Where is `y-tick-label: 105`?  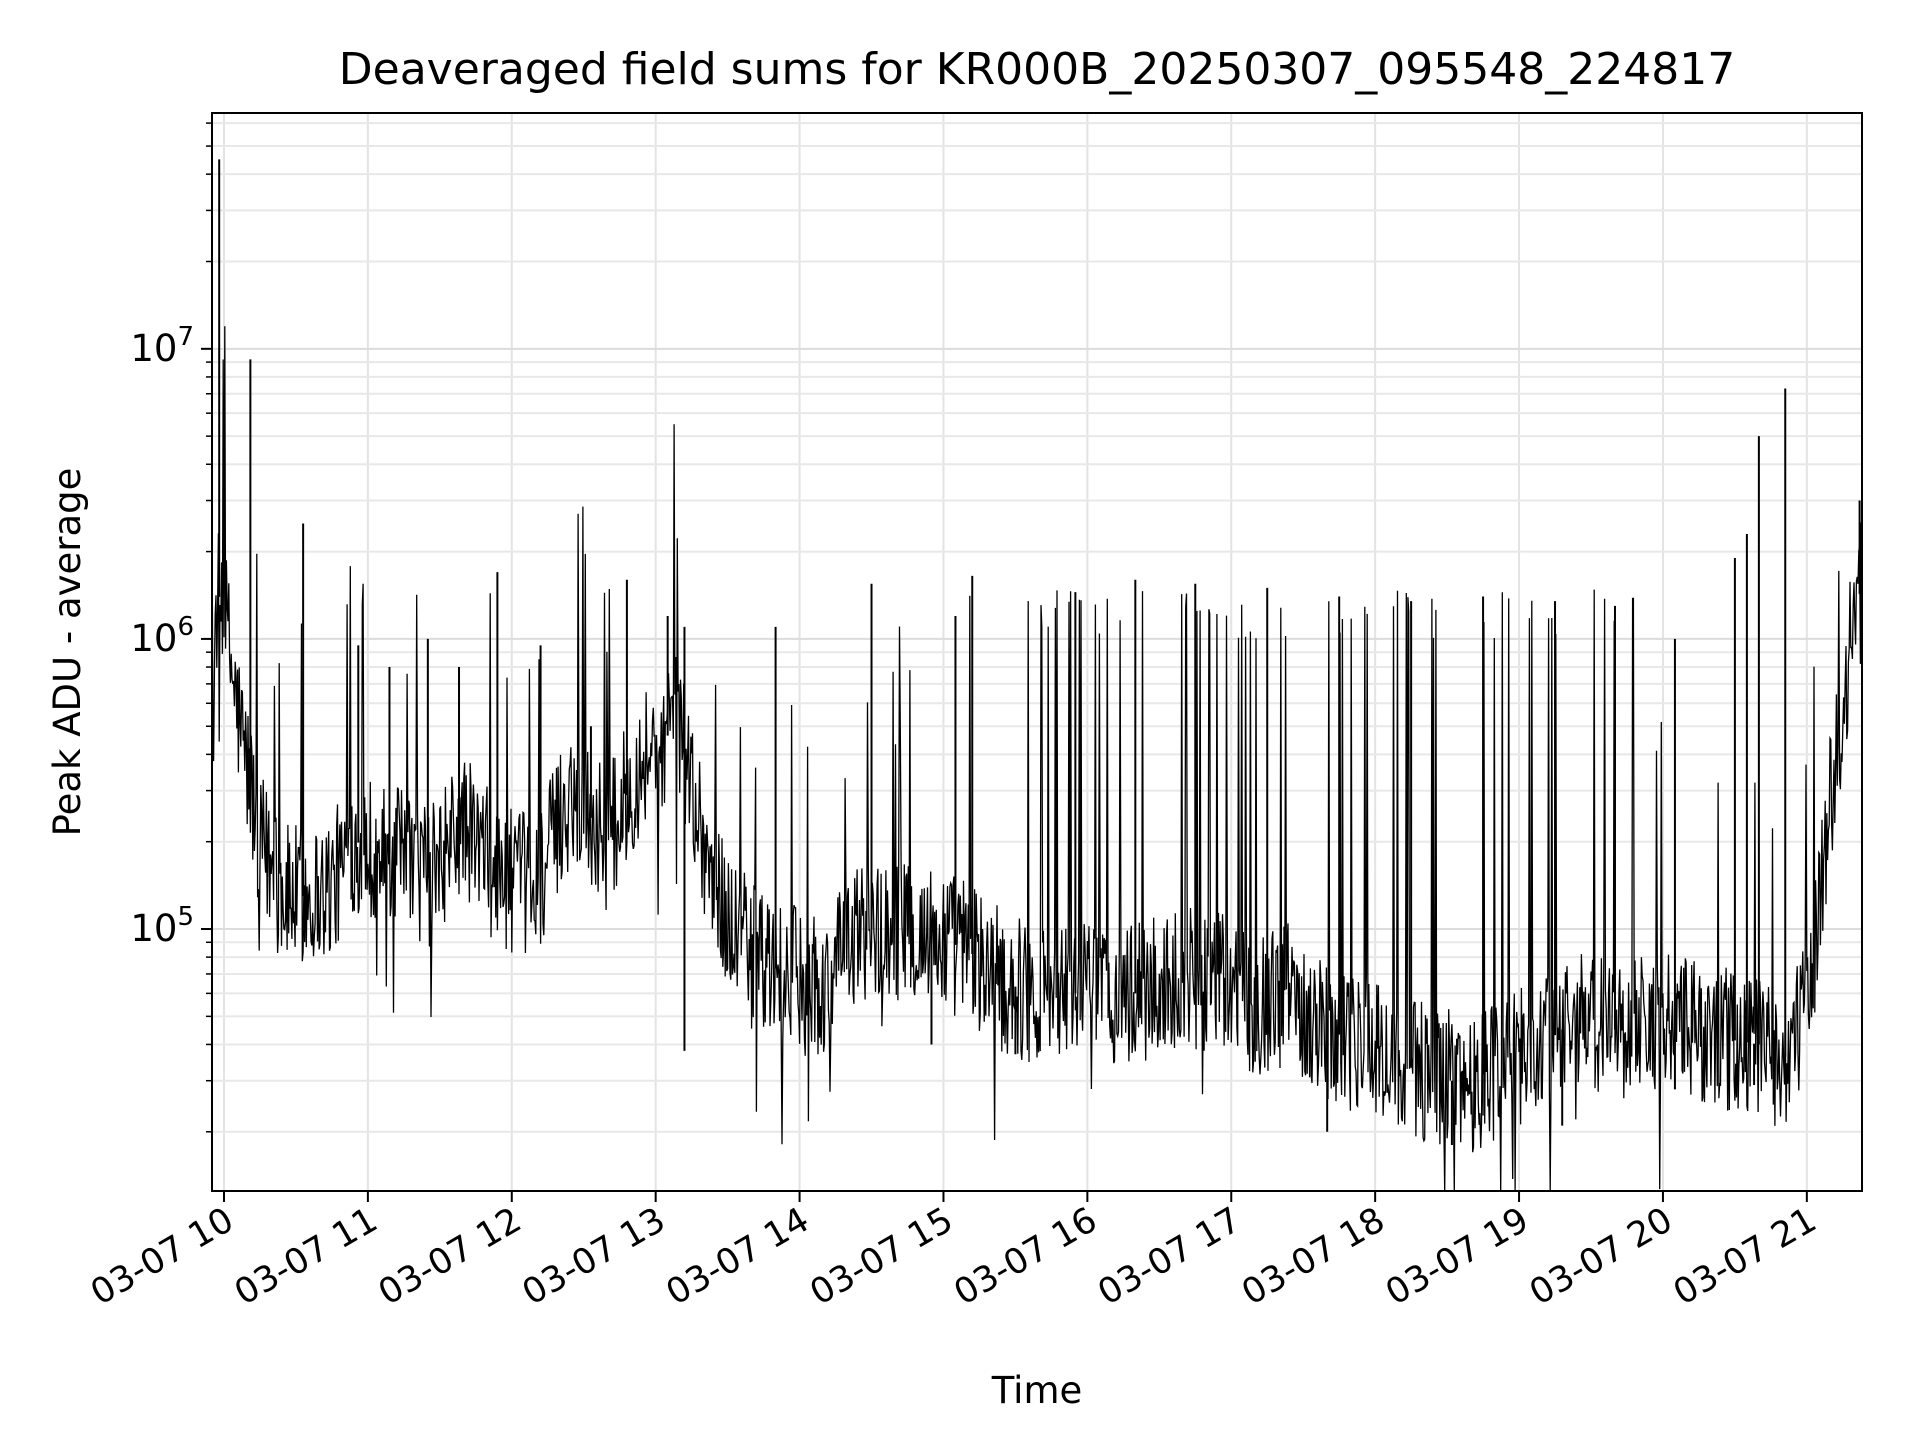
y-tick-label: 105 is located at coordinates (162, 926).